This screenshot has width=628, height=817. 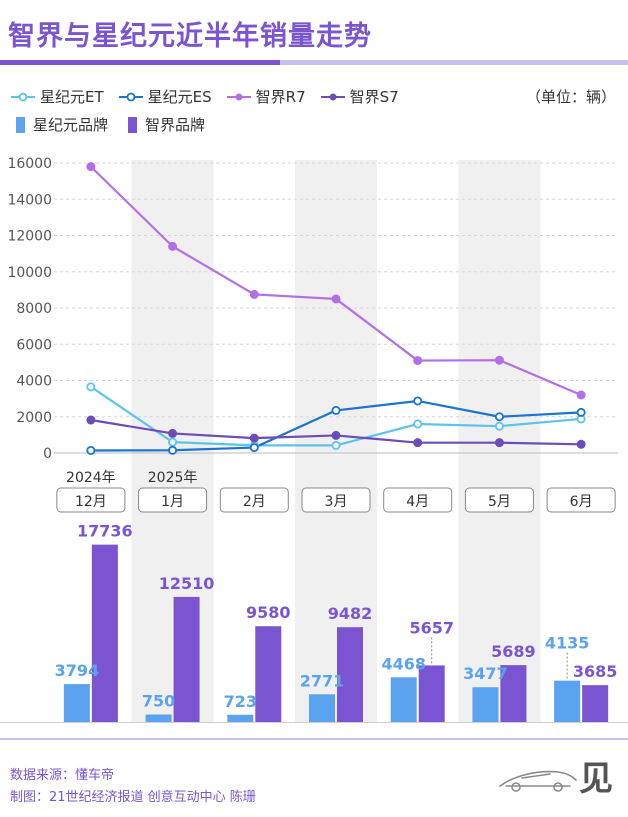 I want to click on legend-label-es: 星纪元ES, so click(x=179, y=97).